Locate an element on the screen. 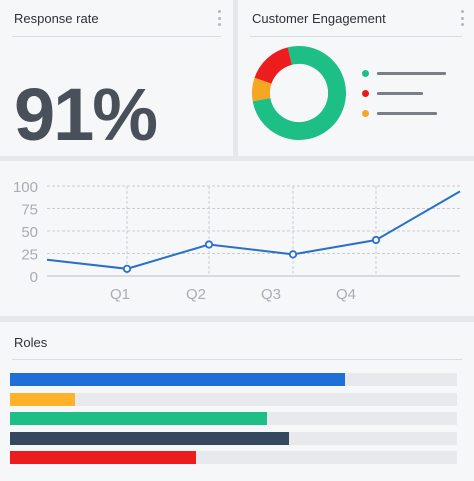 Image resolution: width=474 pixels, height=481 pixels. y-tick-label: 100 is located at coordinates (25, 187).